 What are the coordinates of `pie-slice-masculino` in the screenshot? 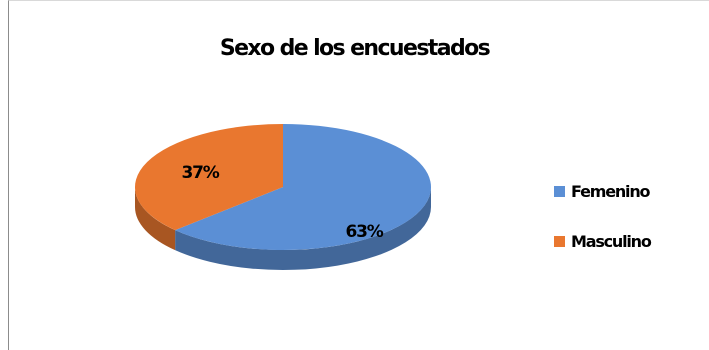 It's located at (208, 177).